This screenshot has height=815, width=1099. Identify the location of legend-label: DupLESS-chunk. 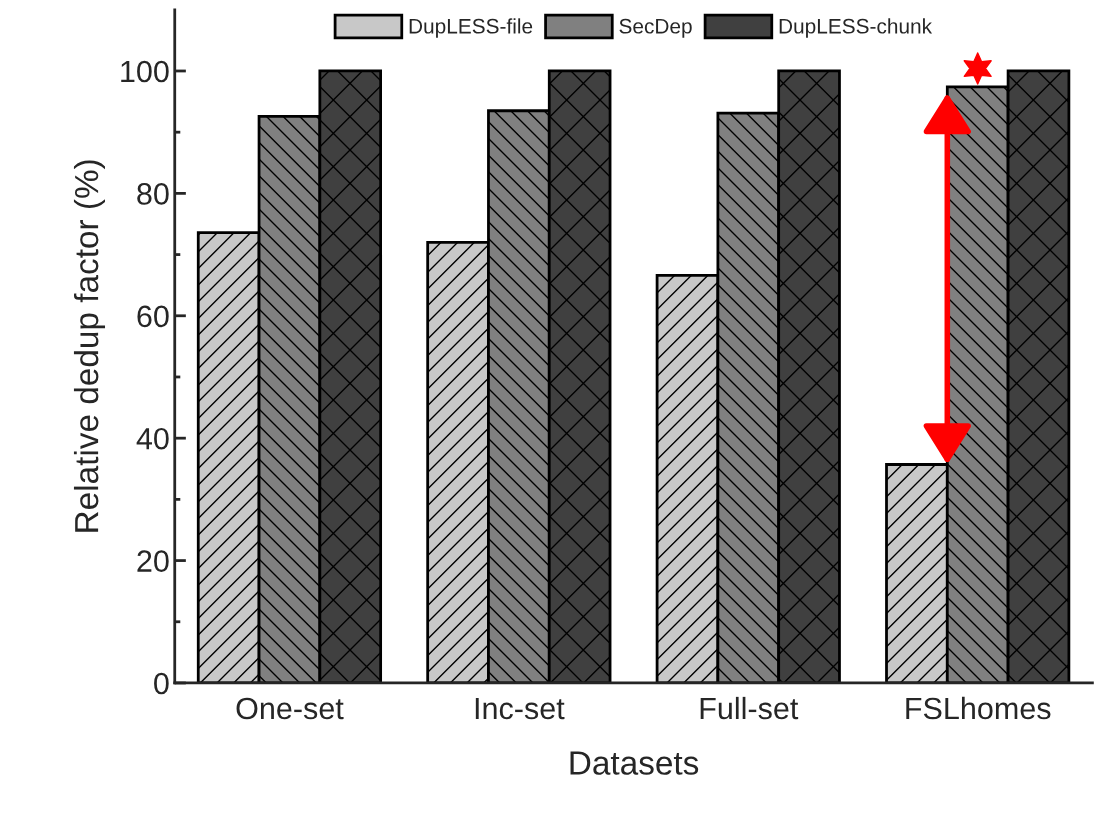
(856, 28).